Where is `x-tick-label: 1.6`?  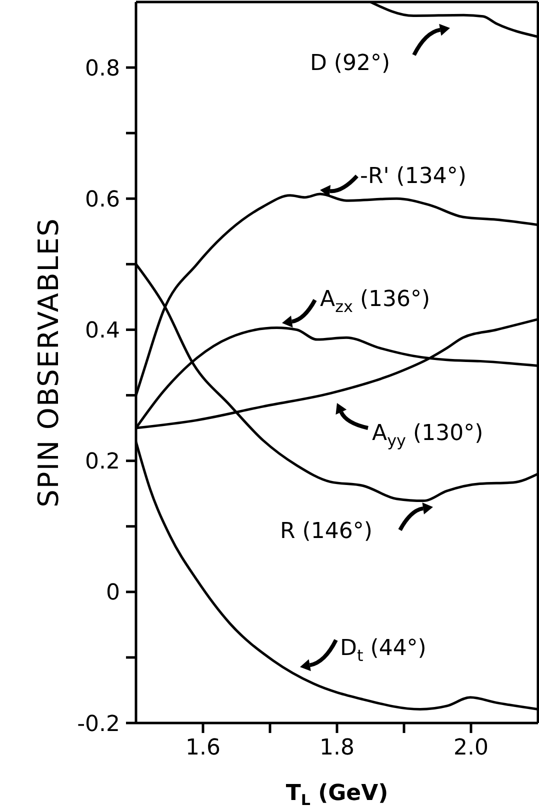
x-tick-label: 1.6 is located at coordinates (203, 748).